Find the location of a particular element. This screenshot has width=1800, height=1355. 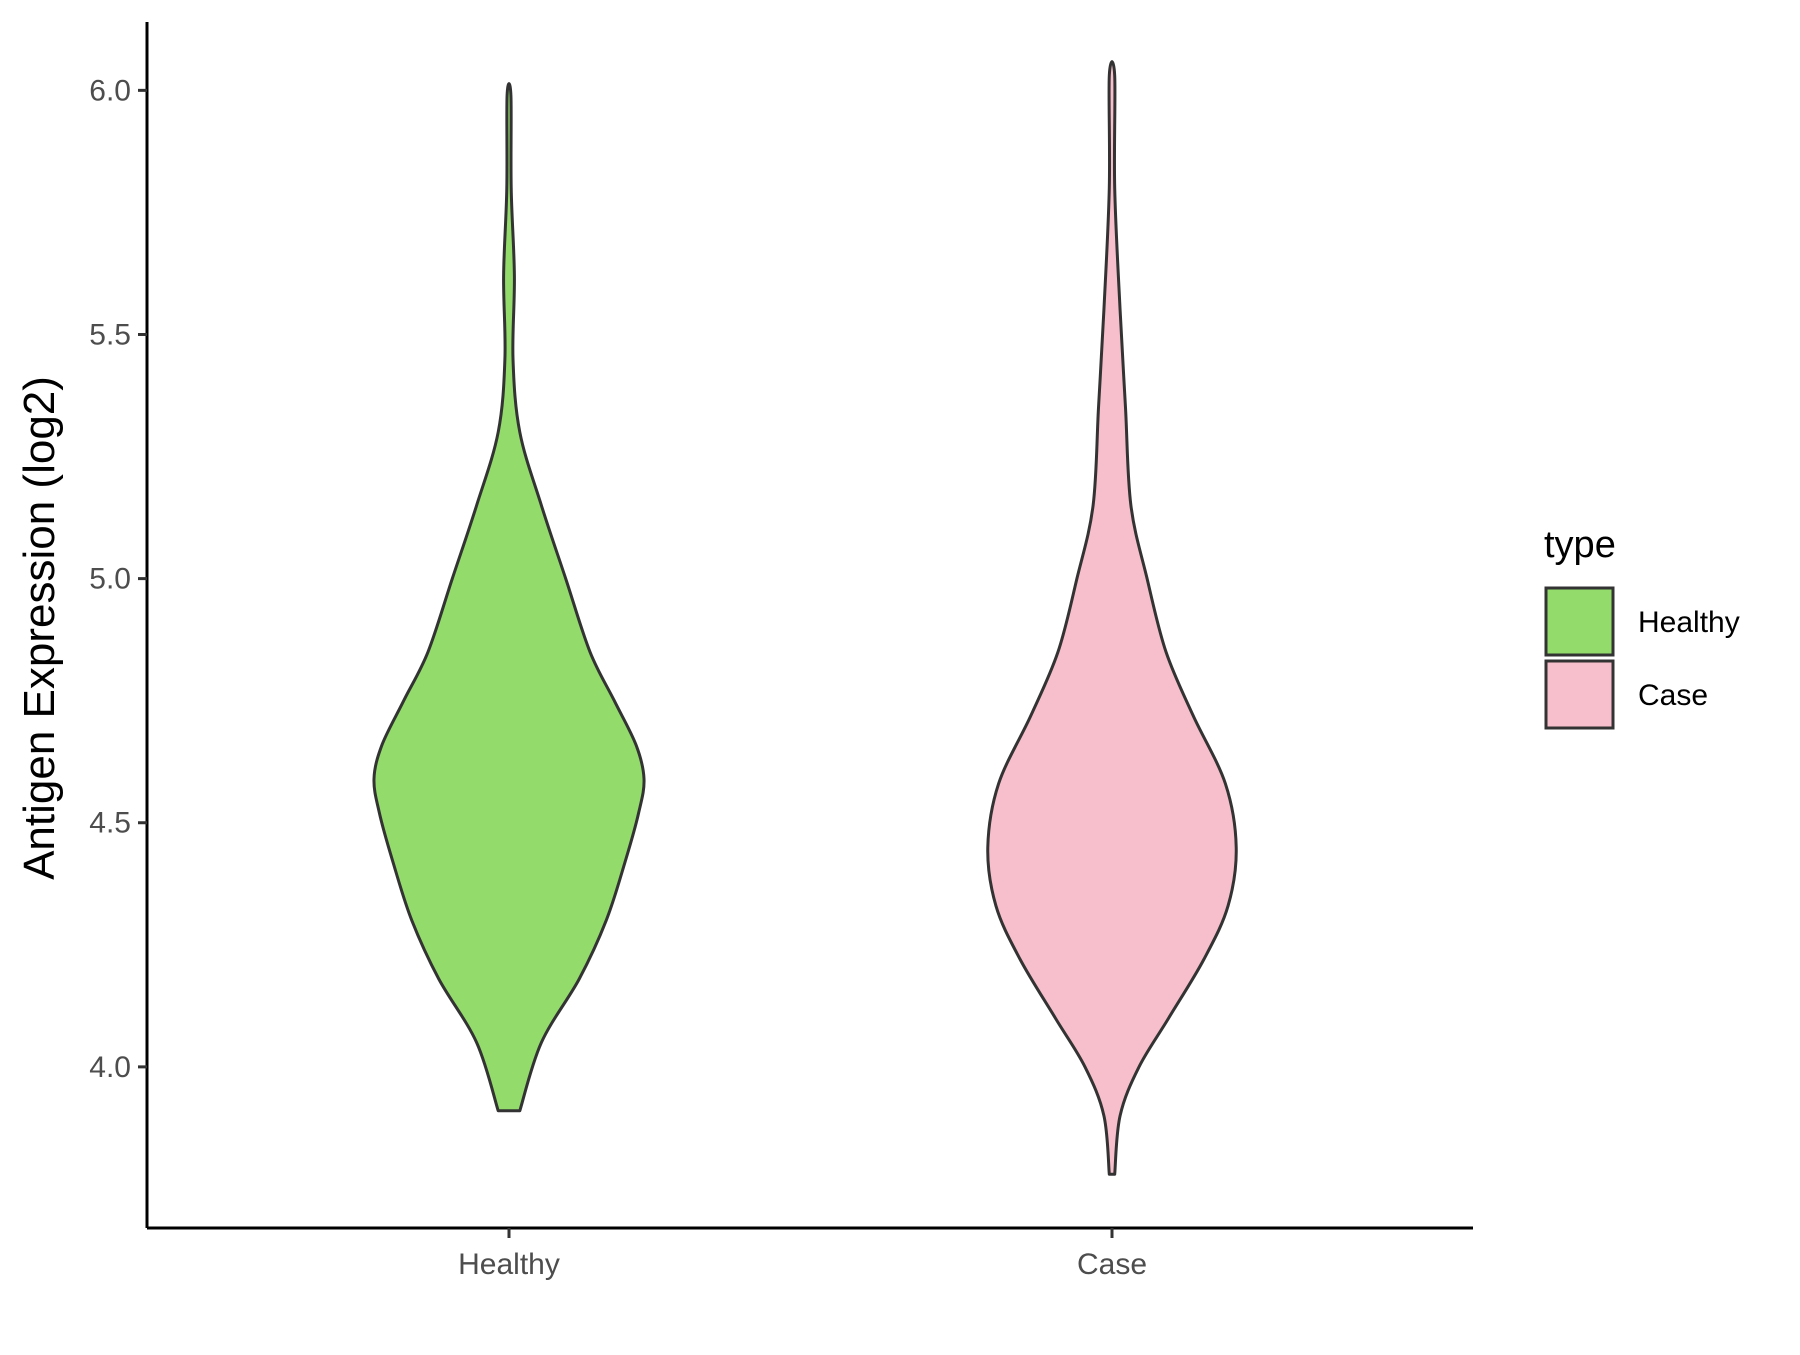

legend-key-healthy is located at coordinates (1579, 621).